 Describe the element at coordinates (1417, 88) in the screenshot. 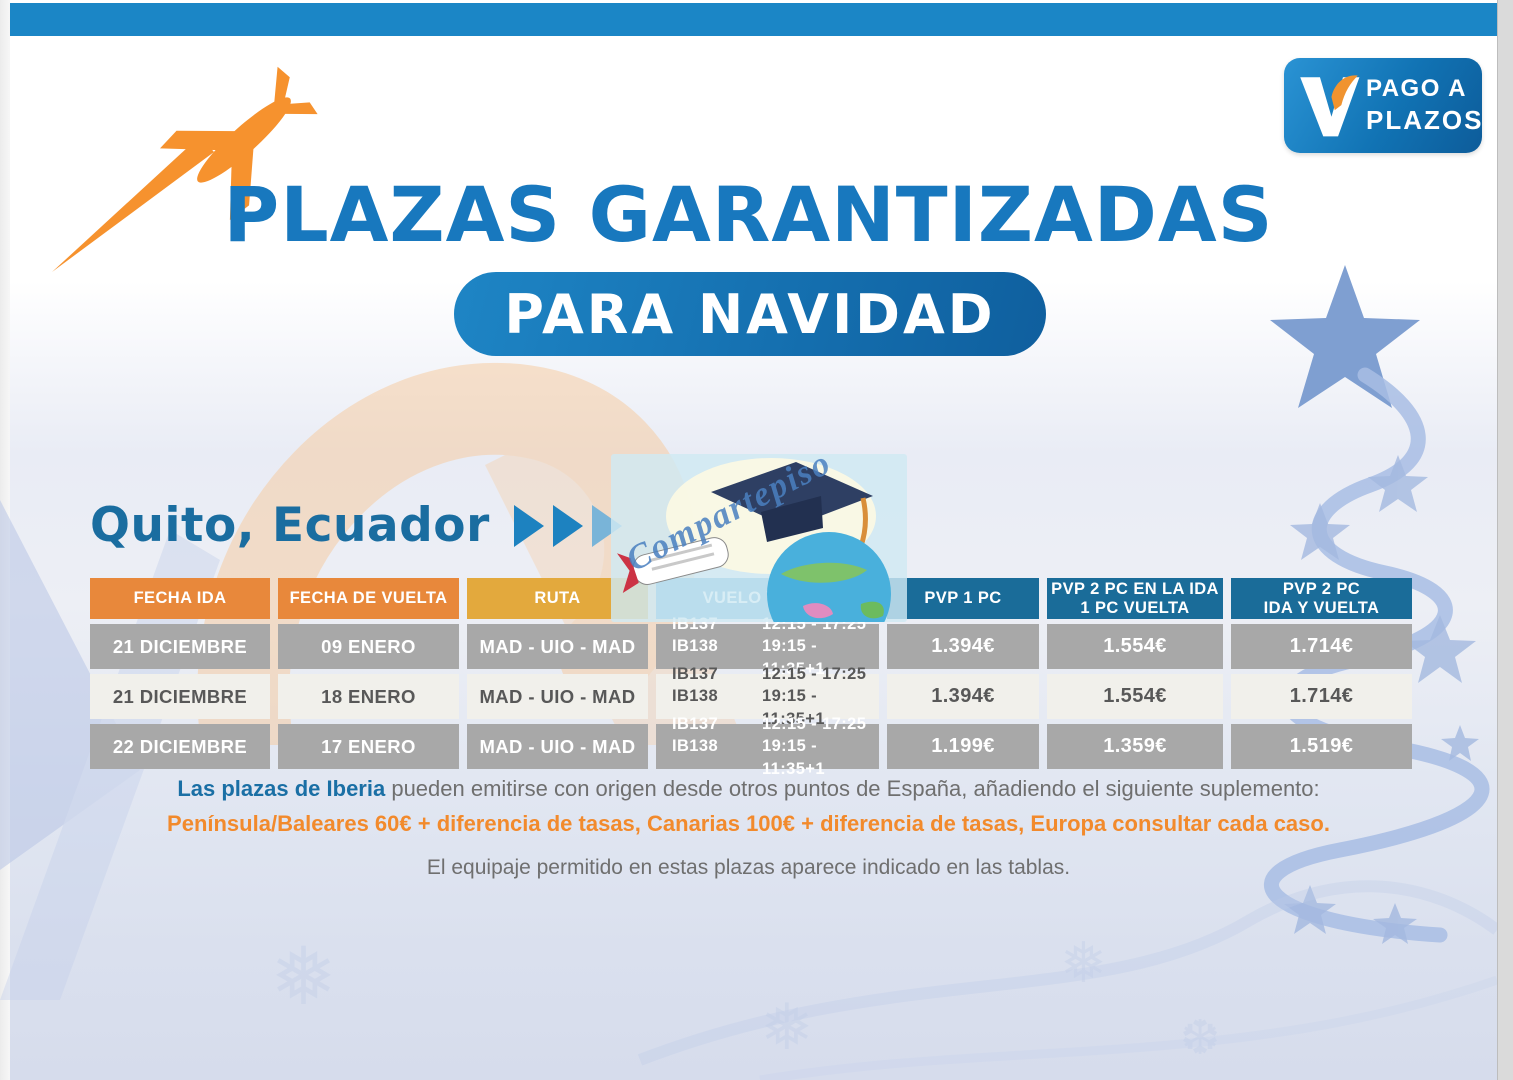

I see `badge-line-1: PAGO A` at that location.